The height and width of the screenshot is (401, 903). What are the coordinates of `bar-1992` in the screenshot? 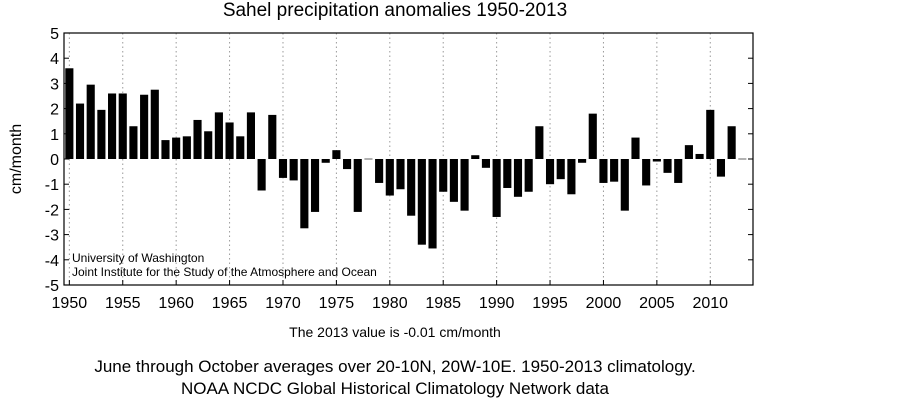 It's located at (518, 178).